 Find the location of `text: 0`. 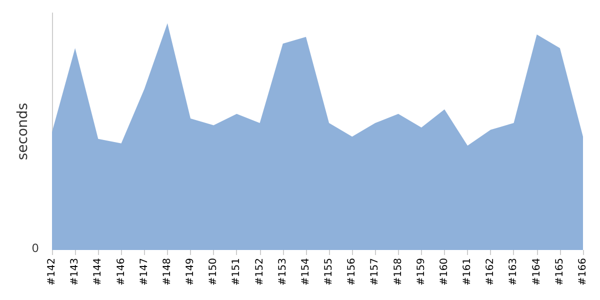

text: 0 is located at coordinates (35, 248).